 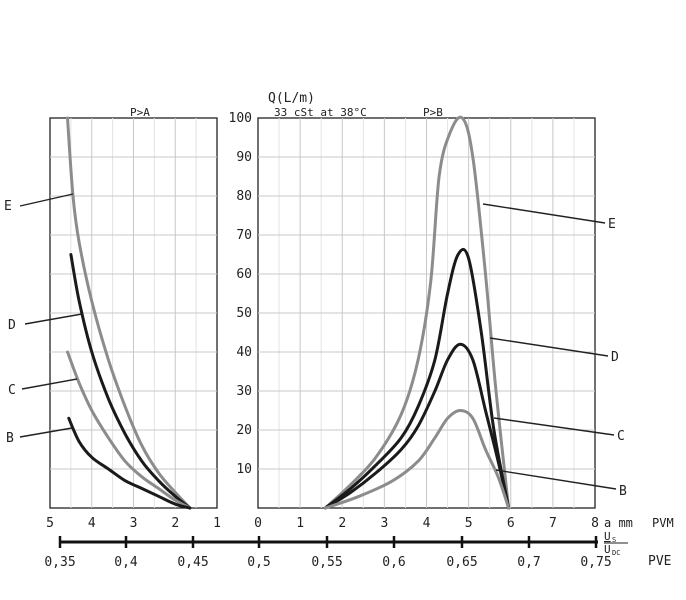 What do you see at coordinates (244, 196) in the screenshot?
I see `y-tick-label: 80` at bounding box center [244, 196].